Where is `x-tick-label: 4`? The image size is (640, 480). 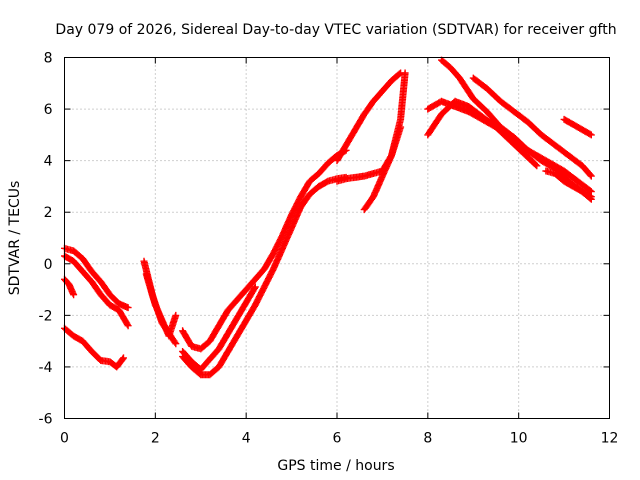 x-tick-label: 4 is located at coordinates (246, 439).